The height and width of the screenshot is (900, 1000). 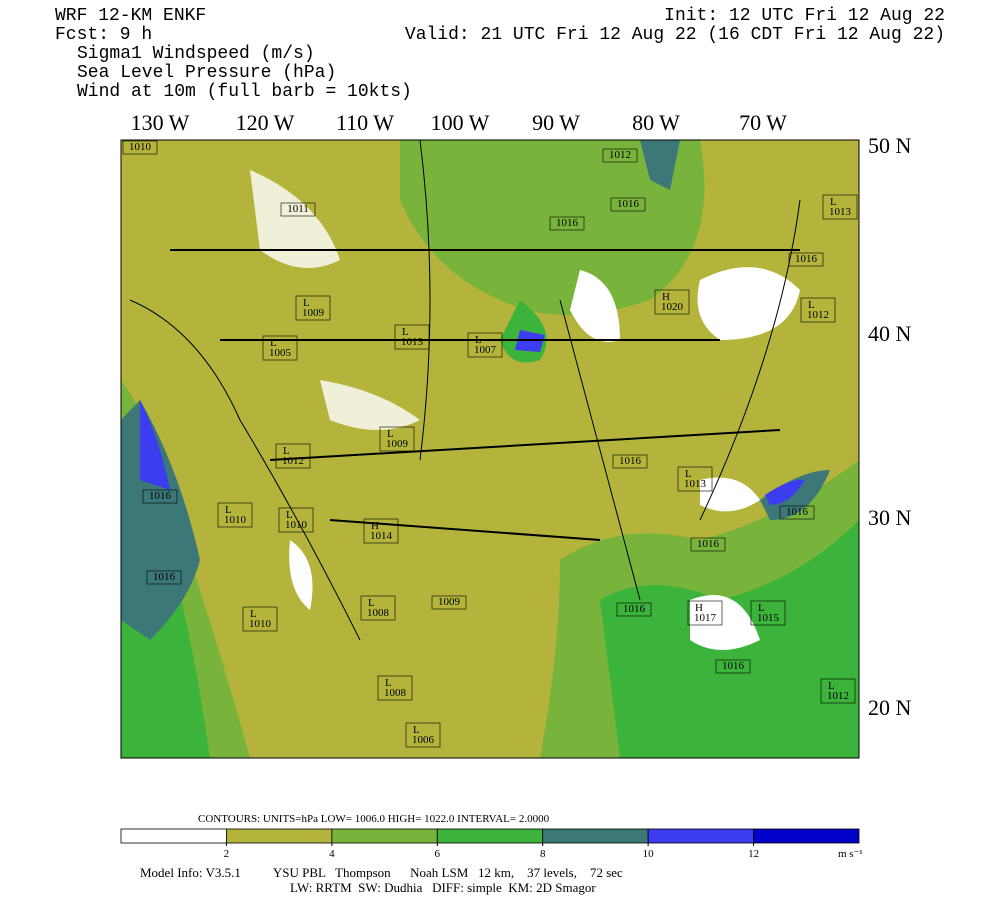 What do you see at coordinates (438, 854) in the screenshot?
I see `colorbar-tick-label: 6` at bounding box center [438, 854].